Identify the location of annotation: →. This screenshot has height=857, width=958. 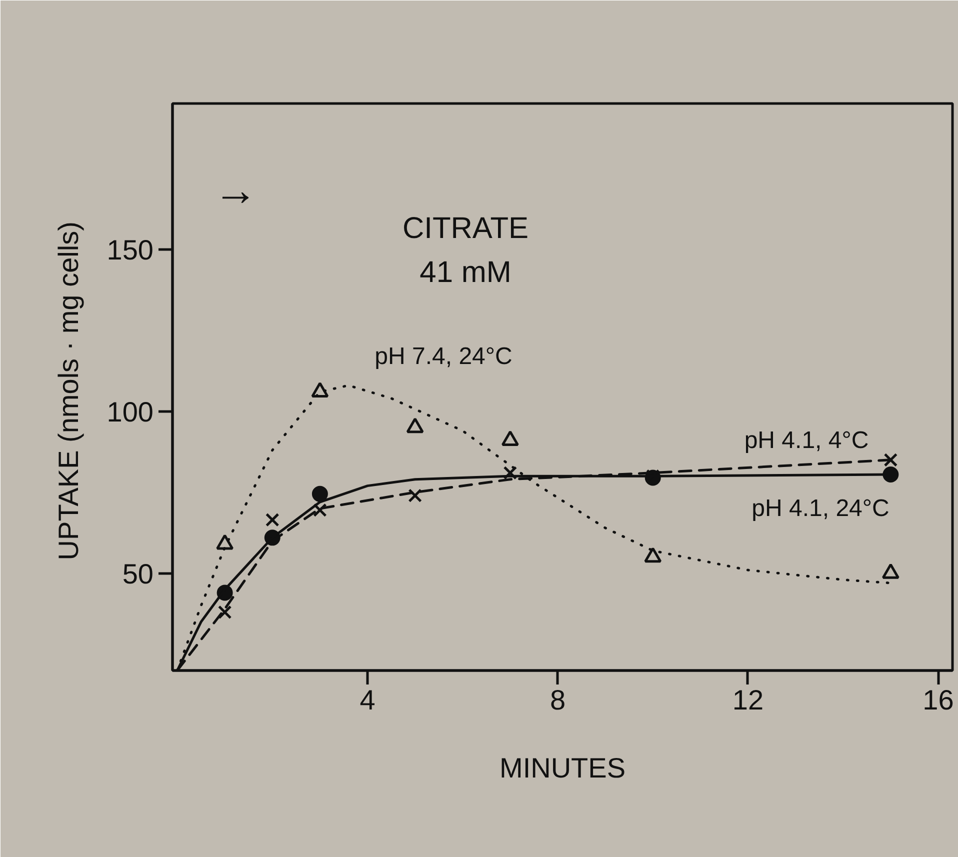
(236, 190).